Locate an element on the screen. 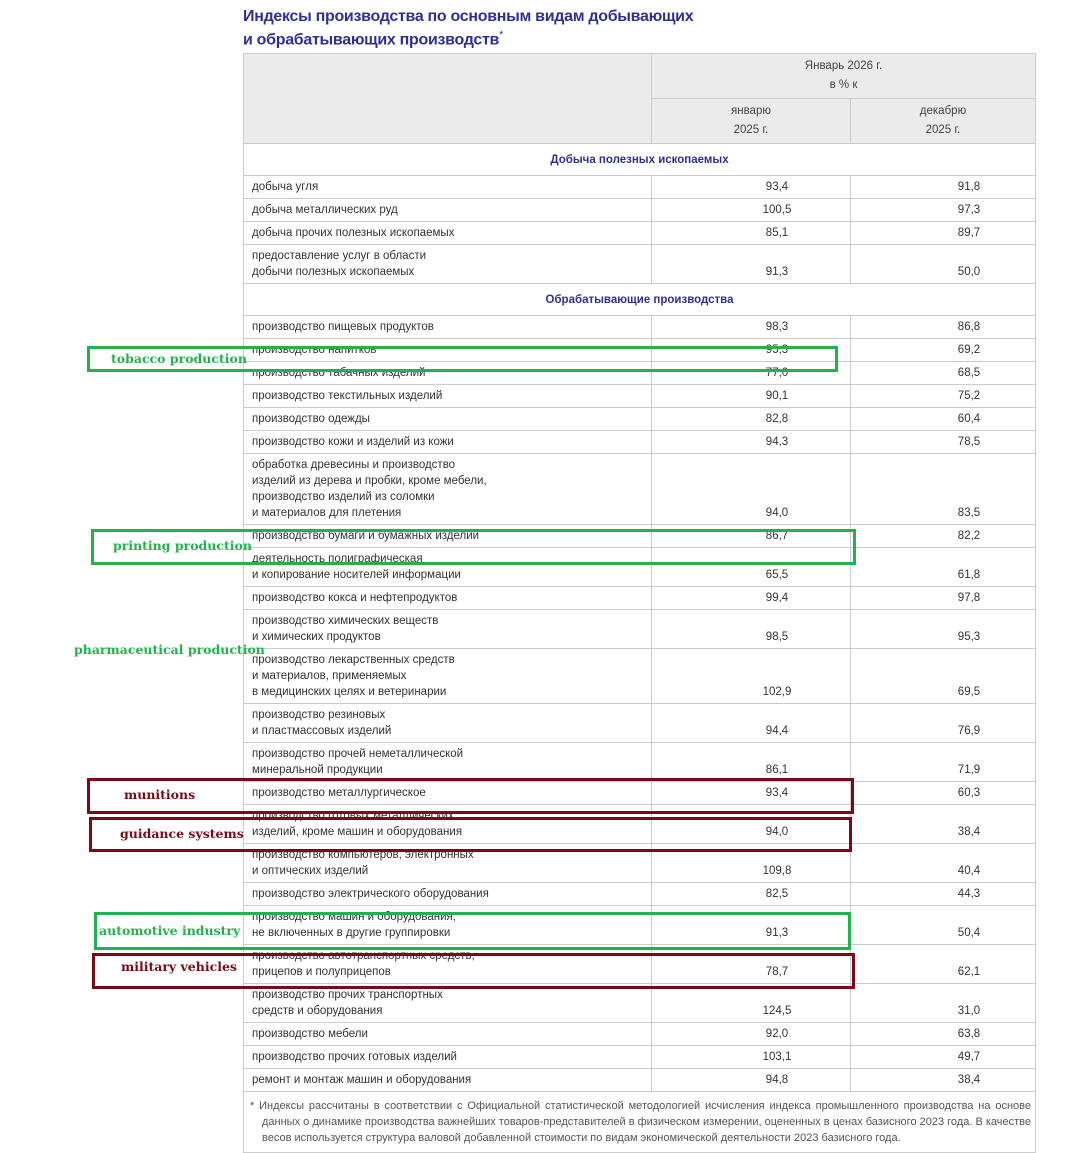 The width and height of the screenshot is (1084, 1153). table-row: добыча угля 93,4 91,8 is located at coordinates (639, 187).